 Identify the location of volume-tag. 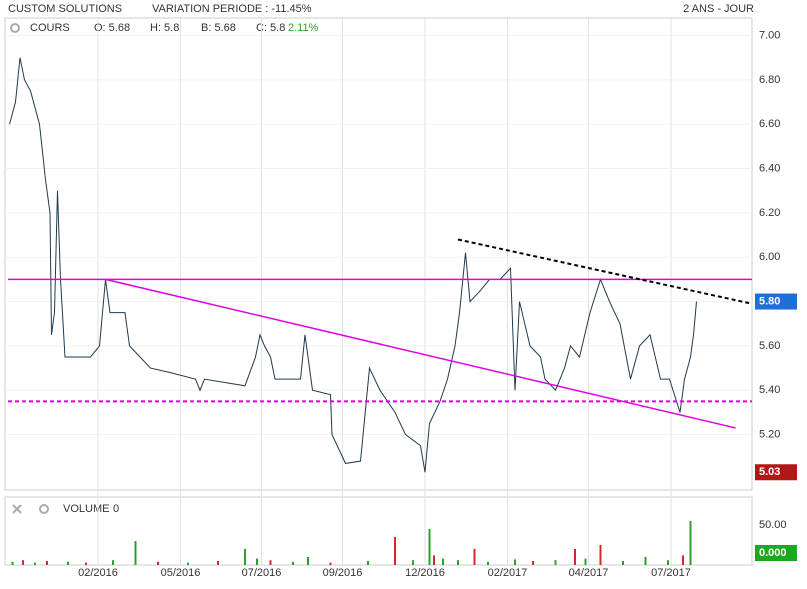
(776, 553).